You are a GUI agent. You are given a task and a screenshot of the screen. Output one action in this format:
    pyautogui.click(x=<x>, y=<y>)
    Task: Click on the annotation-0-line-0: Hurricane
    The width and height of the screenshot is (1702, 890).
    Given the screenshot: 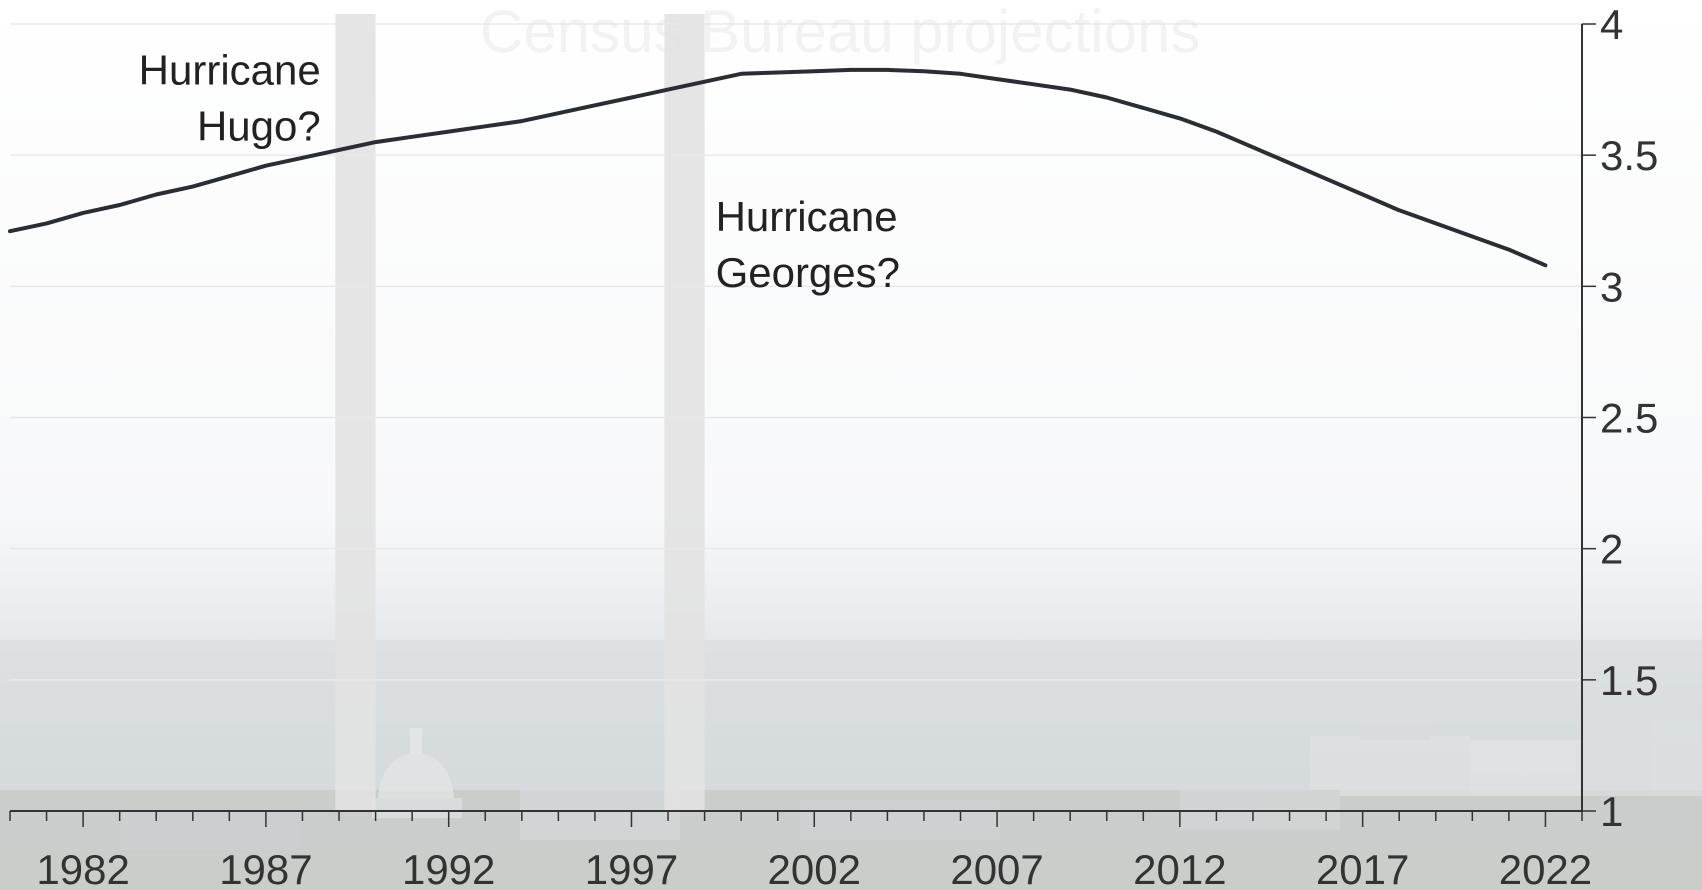 What is the action you would take?
    pyautogui.click(x=230, y=69)
    